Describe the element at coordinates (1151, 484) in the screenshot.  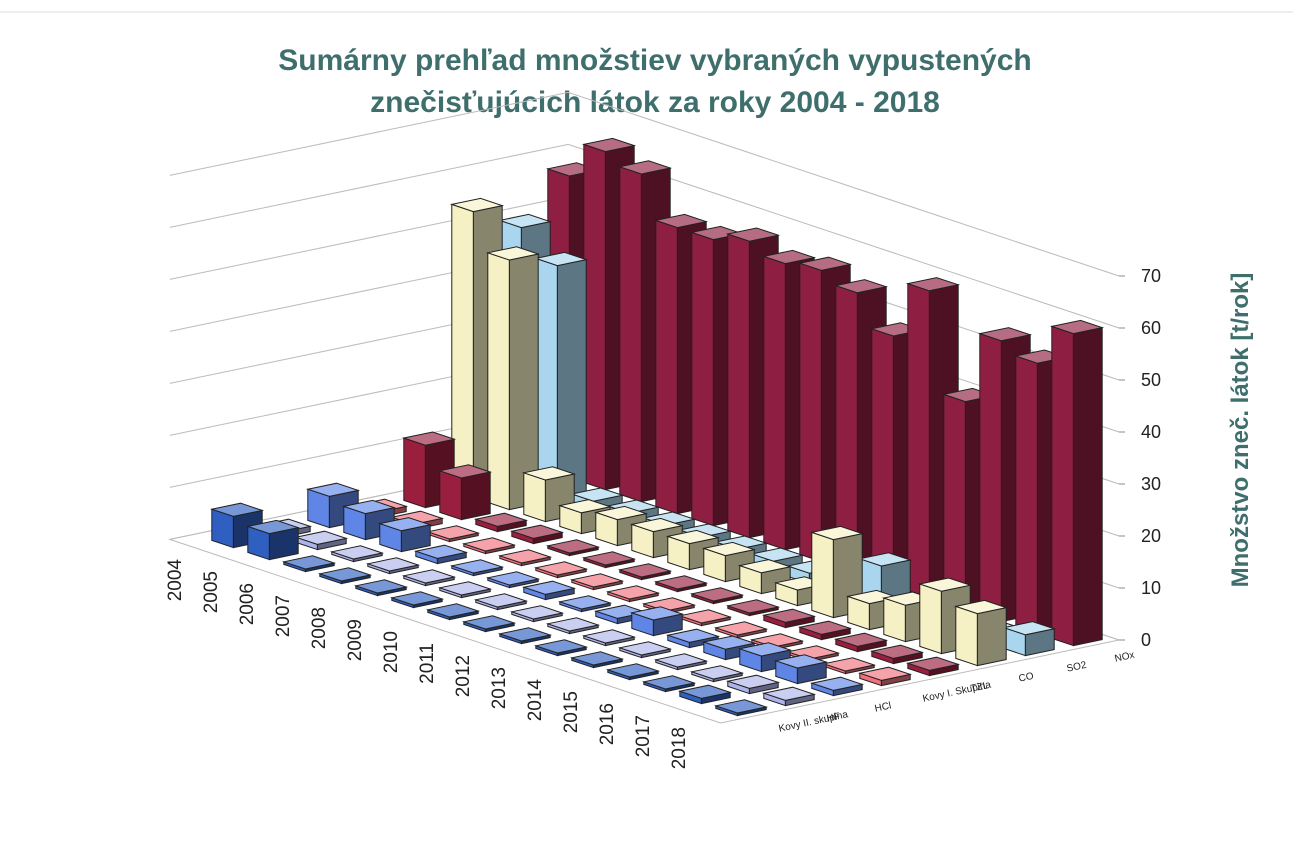
I see `z-tick-label: 30` at that location.